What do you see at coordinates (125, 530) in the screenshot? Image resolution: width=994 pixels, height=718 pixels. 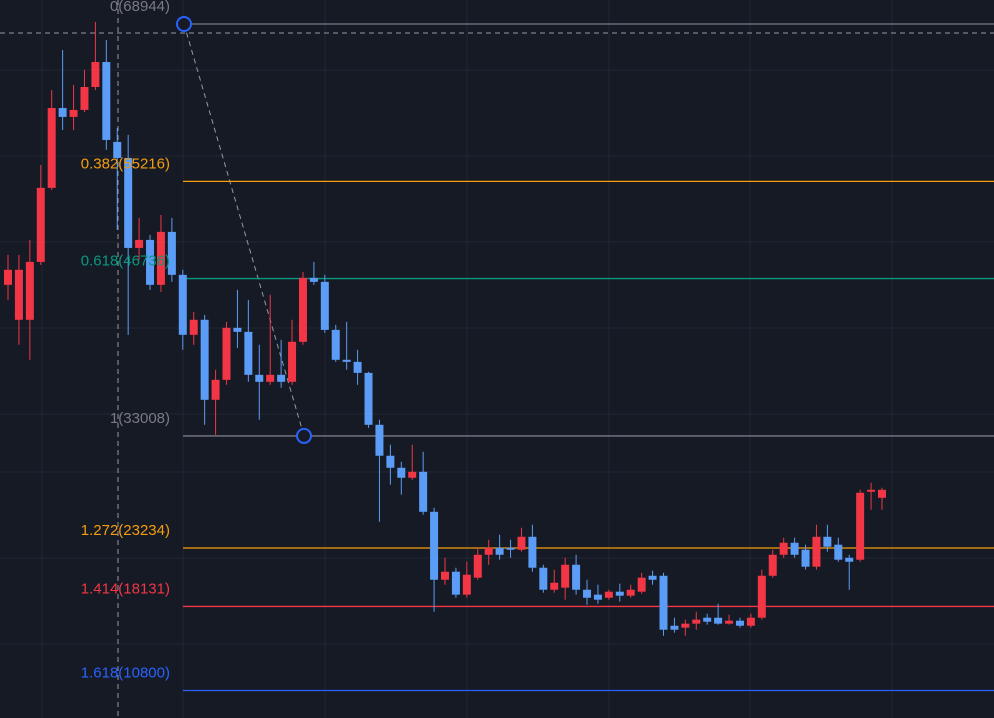 I see `fib-level-label: 1.272(23234)` at bounding box center [125, 530].